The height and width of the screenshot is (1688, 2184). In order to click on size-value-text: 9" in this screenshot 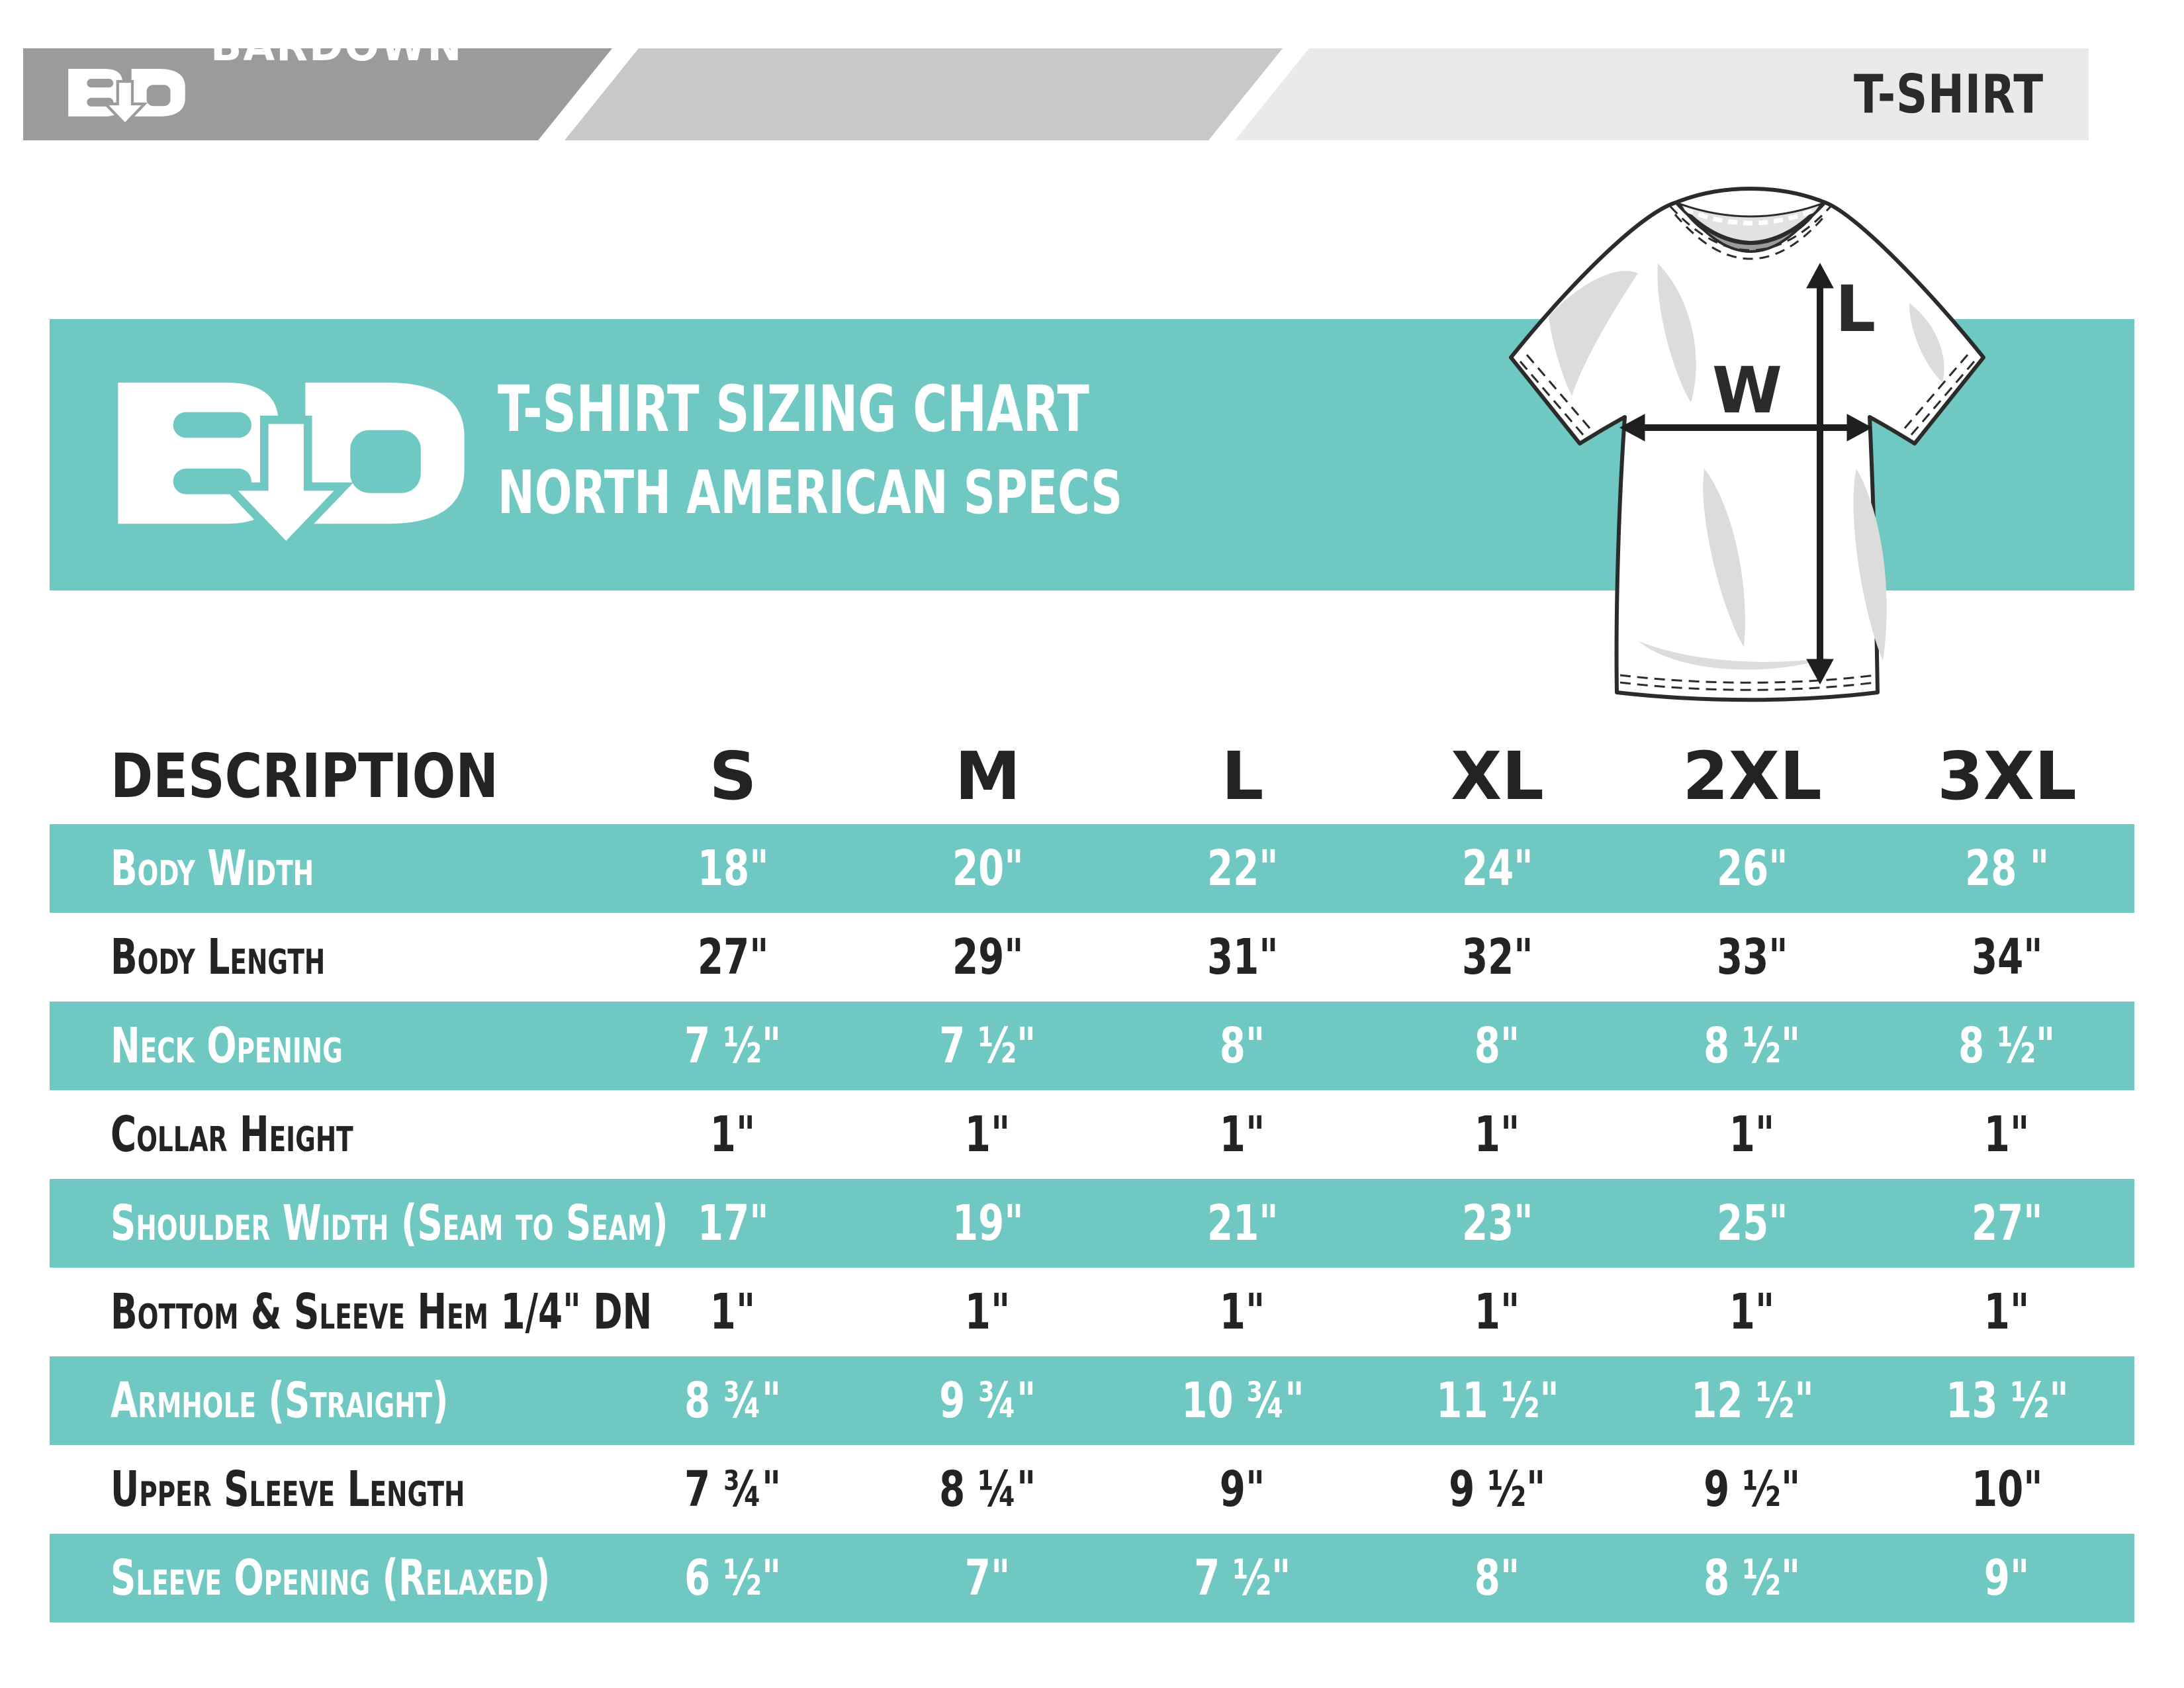, I will do `click(1242, 1489)`.